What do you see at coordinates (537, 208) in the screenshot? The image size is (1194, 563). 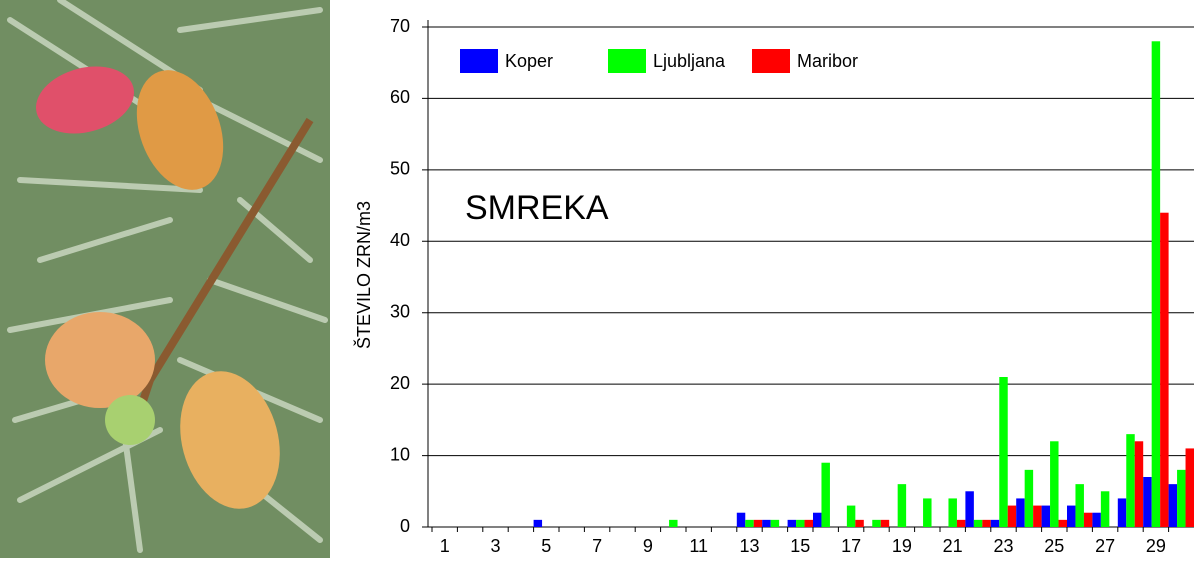 I see `annotation: SMREKA` at bounding box center [537, 208].